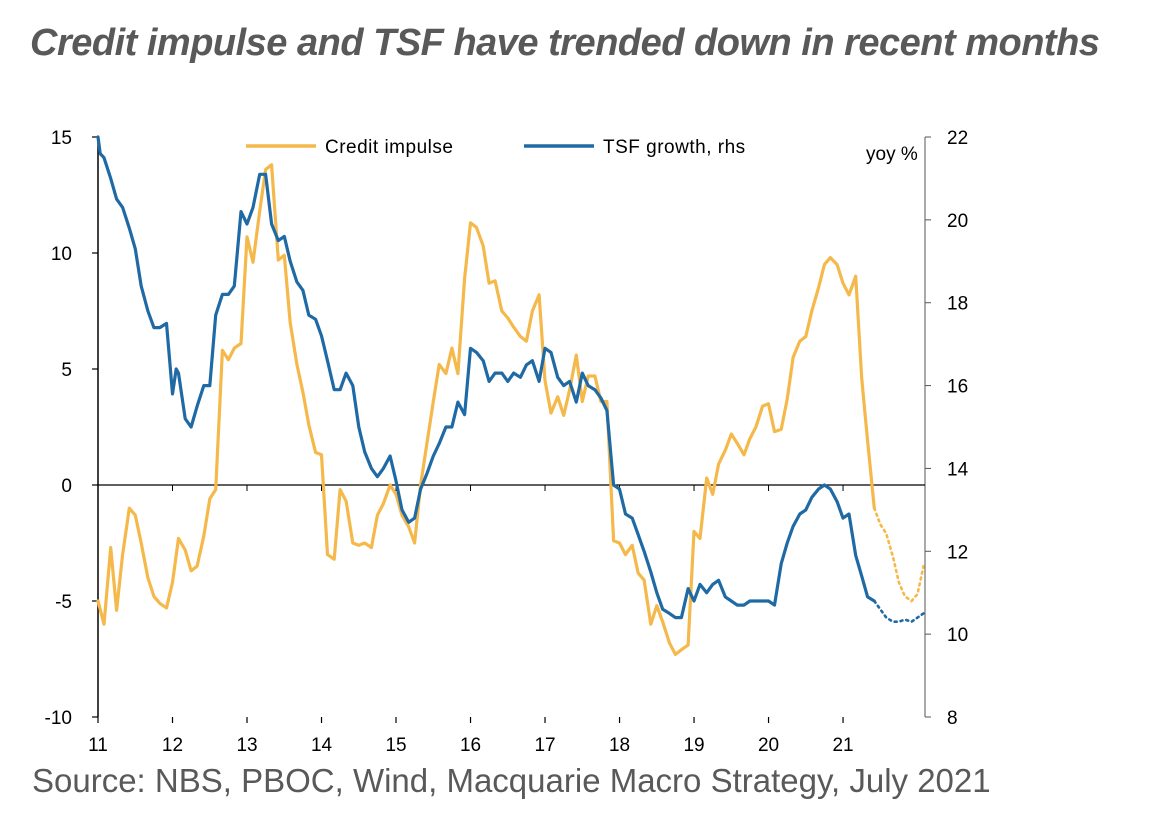 This screenshot has height=829, width=1160. Describe the element at coordinates (768, 745) in the screenshot. I see `x-tick-label: 20` at that location.